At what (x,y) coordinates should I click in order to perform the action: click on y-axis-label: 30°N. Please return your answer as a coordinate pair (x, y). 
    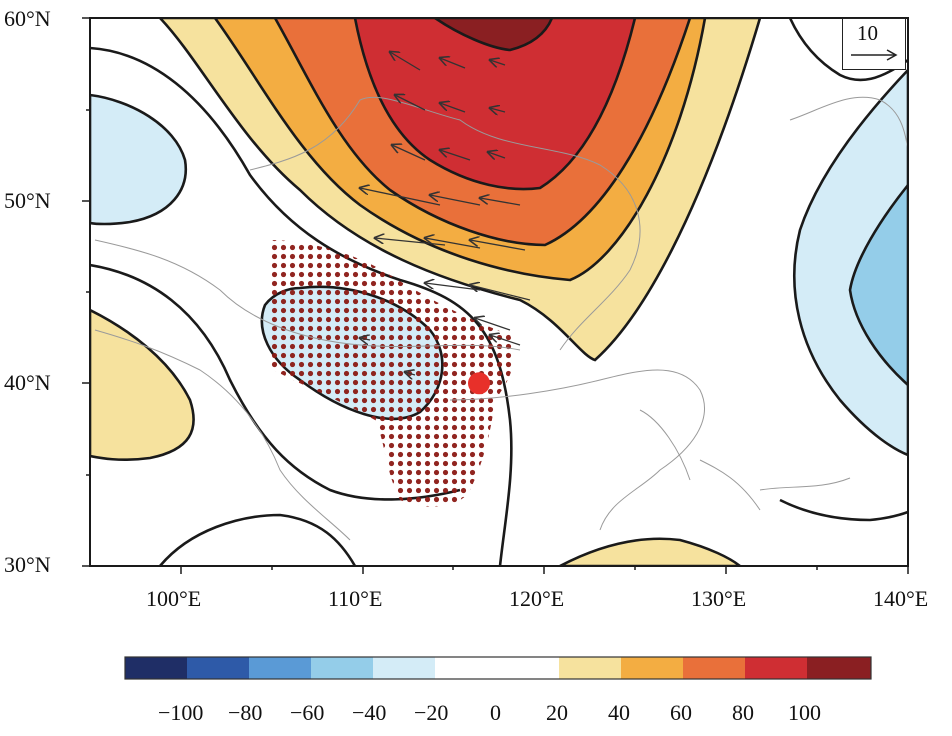
    Looking at the image, I should click on (27, 564).